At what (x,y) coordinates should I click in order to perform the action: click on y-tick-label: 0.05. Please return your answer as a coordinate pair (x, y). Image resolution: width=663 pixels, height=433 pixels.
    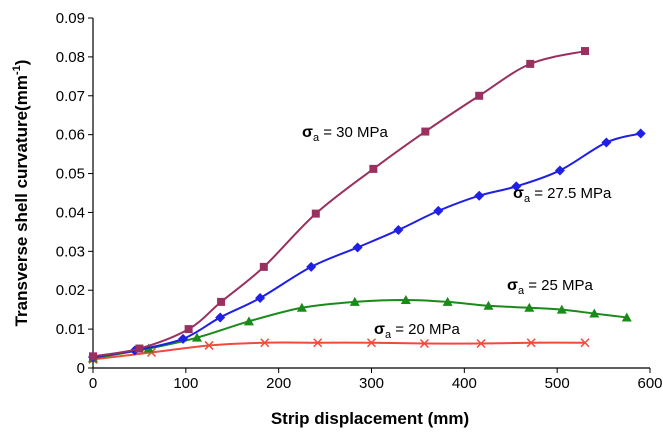
    Looking at the image, I should click on (70, 174).